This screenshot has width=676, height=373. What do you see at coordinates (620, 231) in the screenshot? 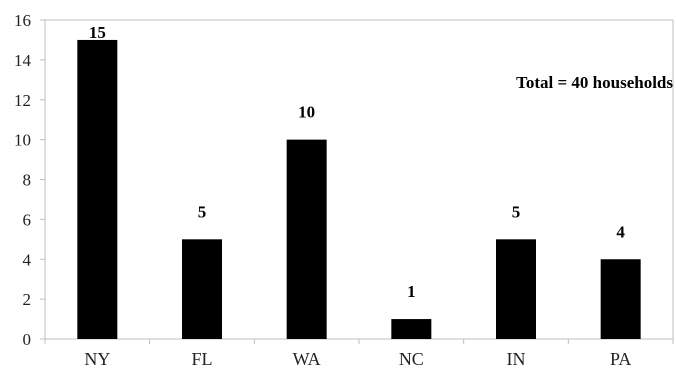
I see `data-label-pa: 4` at bounding box center [620, 231].